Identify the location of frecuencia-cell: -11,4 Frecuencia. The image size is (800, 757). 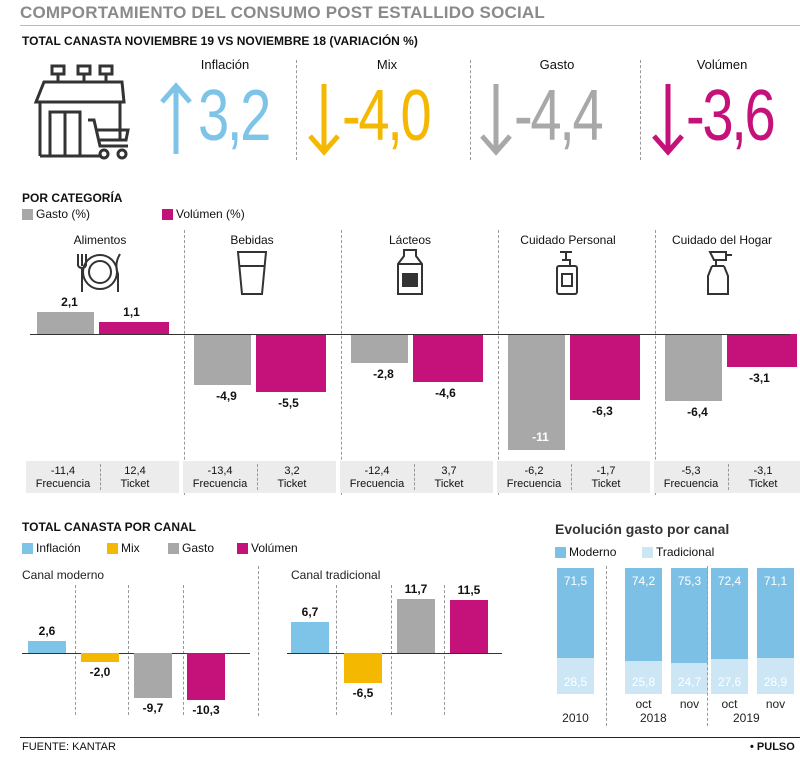
(63, 478).